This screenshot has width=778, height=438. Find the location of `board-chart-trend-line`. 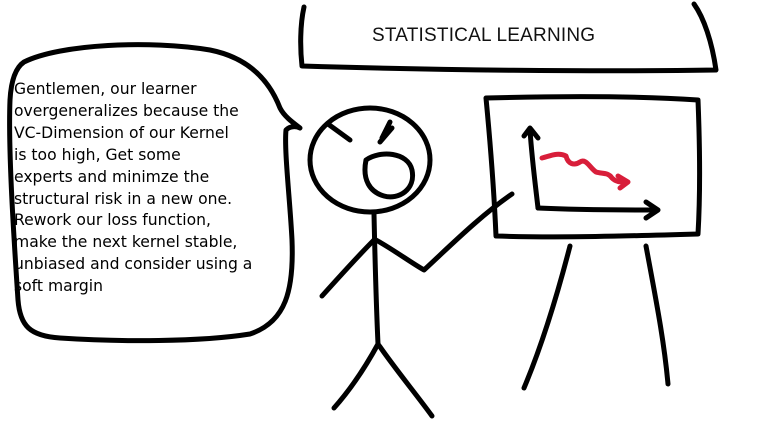

board-chart-trend-line is located at coordinates (585, 171).